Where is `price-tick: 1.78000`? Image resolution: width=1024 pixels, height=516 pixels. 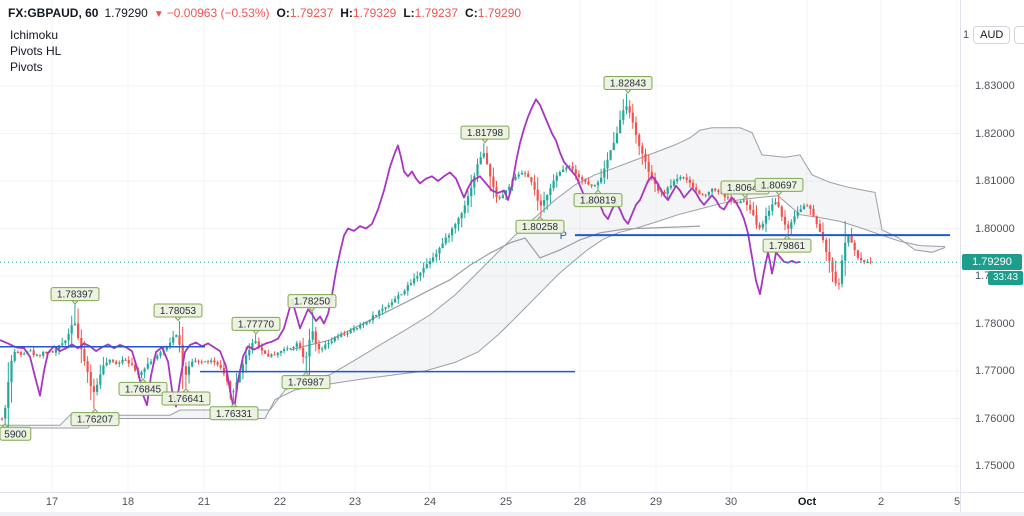
price-tick: 1.78000 is located at coordinates (995, 323).